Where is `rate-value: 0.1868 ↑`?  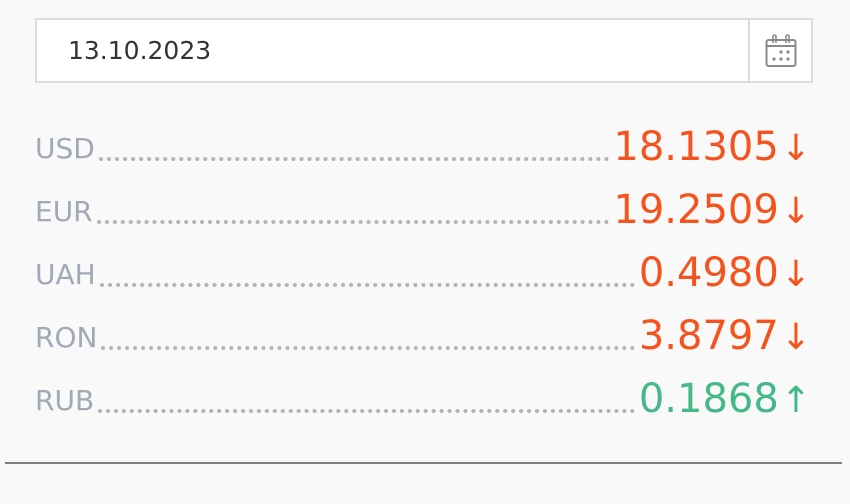
rate-value: 0.1868 ↑ is located at coordinates (725, 401).